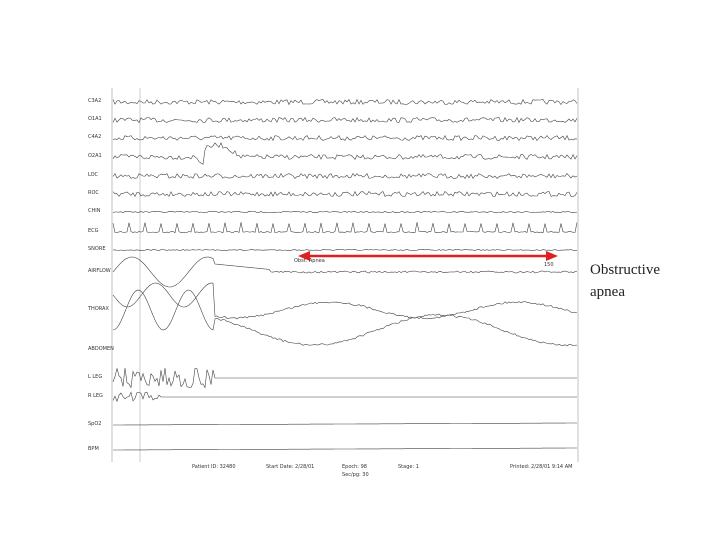 The width and height of the screenshot is (720, 540). What do you see at coordinates (94, 137) in the screenshot?
I see `channel-label: C4A2` at bounding box center [94, 137].